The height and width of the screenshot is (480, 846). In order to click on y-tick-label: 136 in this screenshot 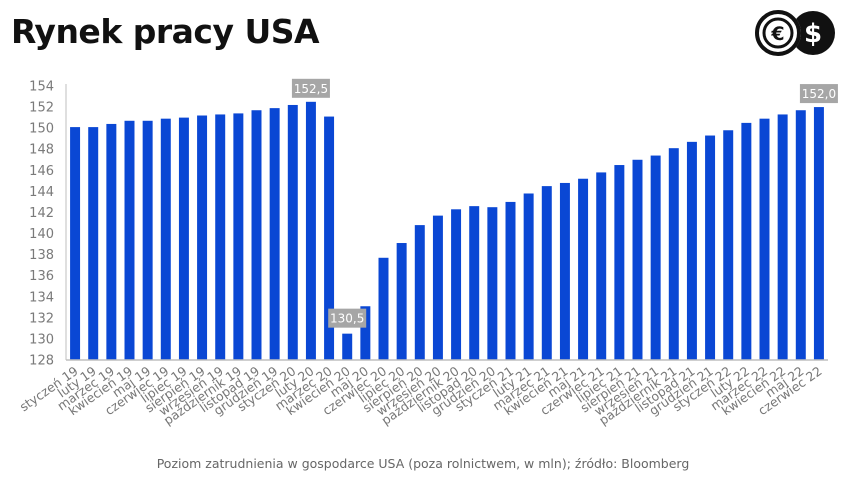, I will do `click(41, 276)`.